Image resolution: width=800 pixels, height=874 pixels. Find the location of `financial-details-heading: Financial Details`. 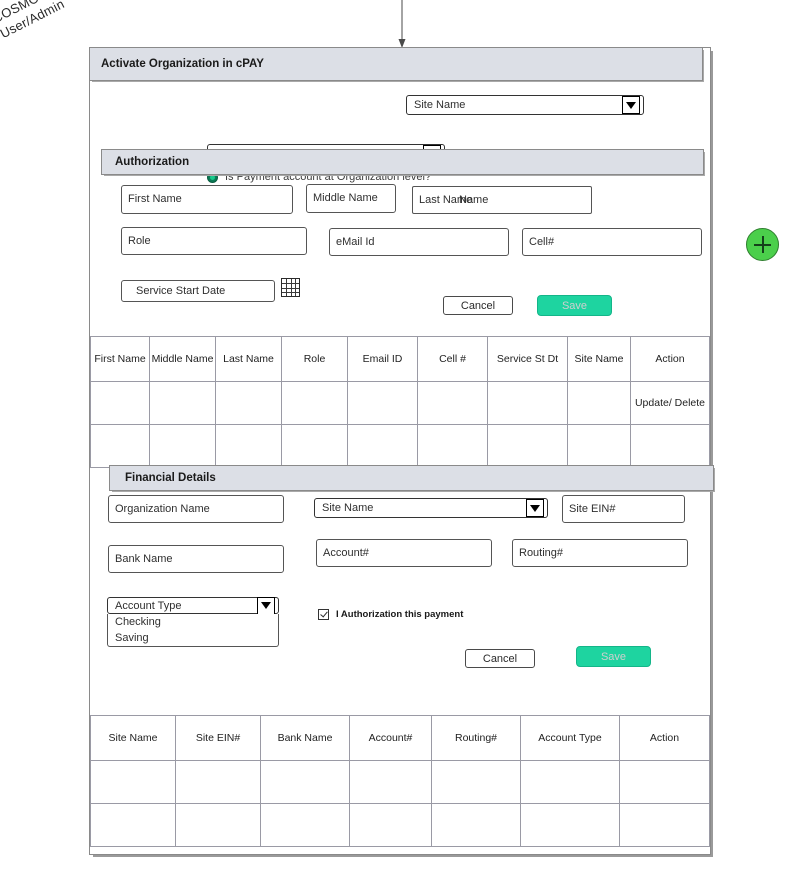

financial-details-heading: Financial Details is located at coordinates (170, 478).